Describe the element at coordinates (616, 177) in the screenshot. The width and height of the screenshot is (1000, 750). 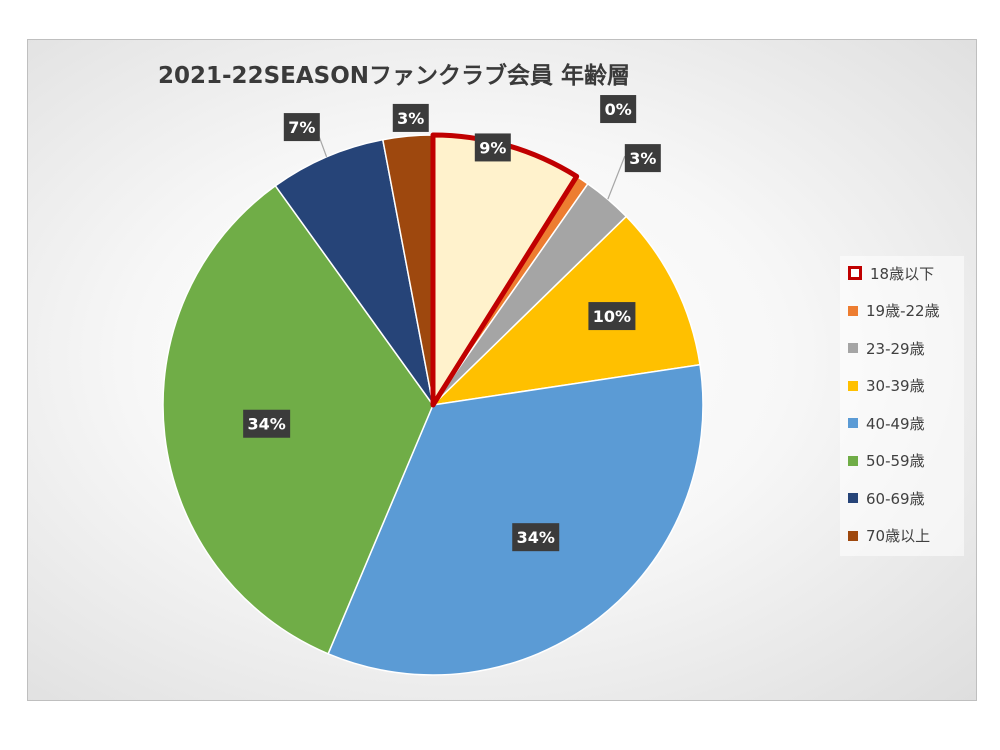
I see `leader-line` at that location.